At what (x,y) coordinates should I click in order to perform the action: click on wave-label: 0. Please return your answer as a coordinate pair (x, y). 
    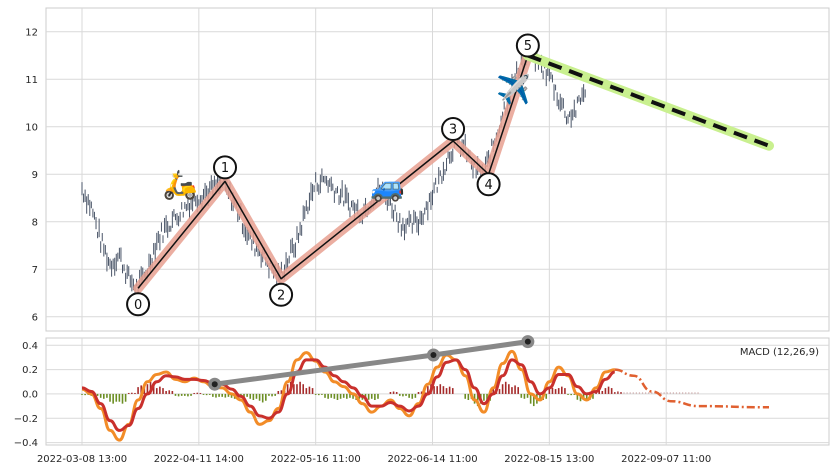
    Looking at the image, I should click on (138, 305).